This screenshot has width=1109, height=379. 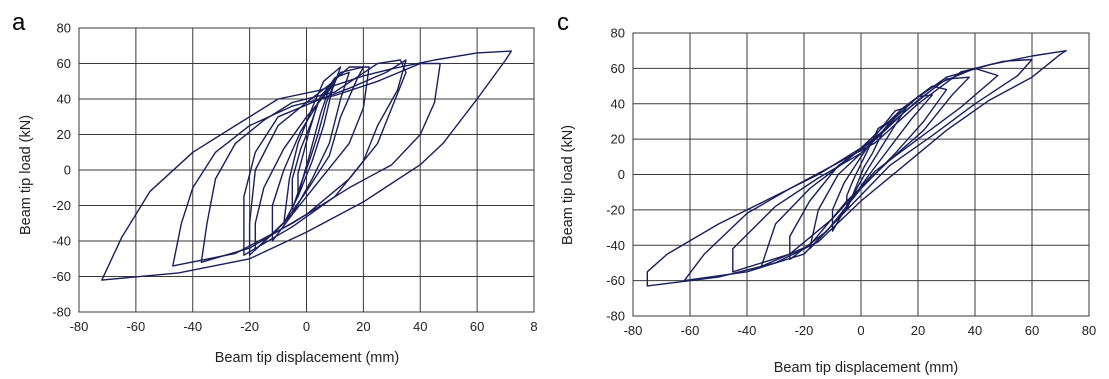 What do you see at coordinates (533, 326) in the screenshot?
I see `x-tick-label: 8` at bounding box center [533, 326].